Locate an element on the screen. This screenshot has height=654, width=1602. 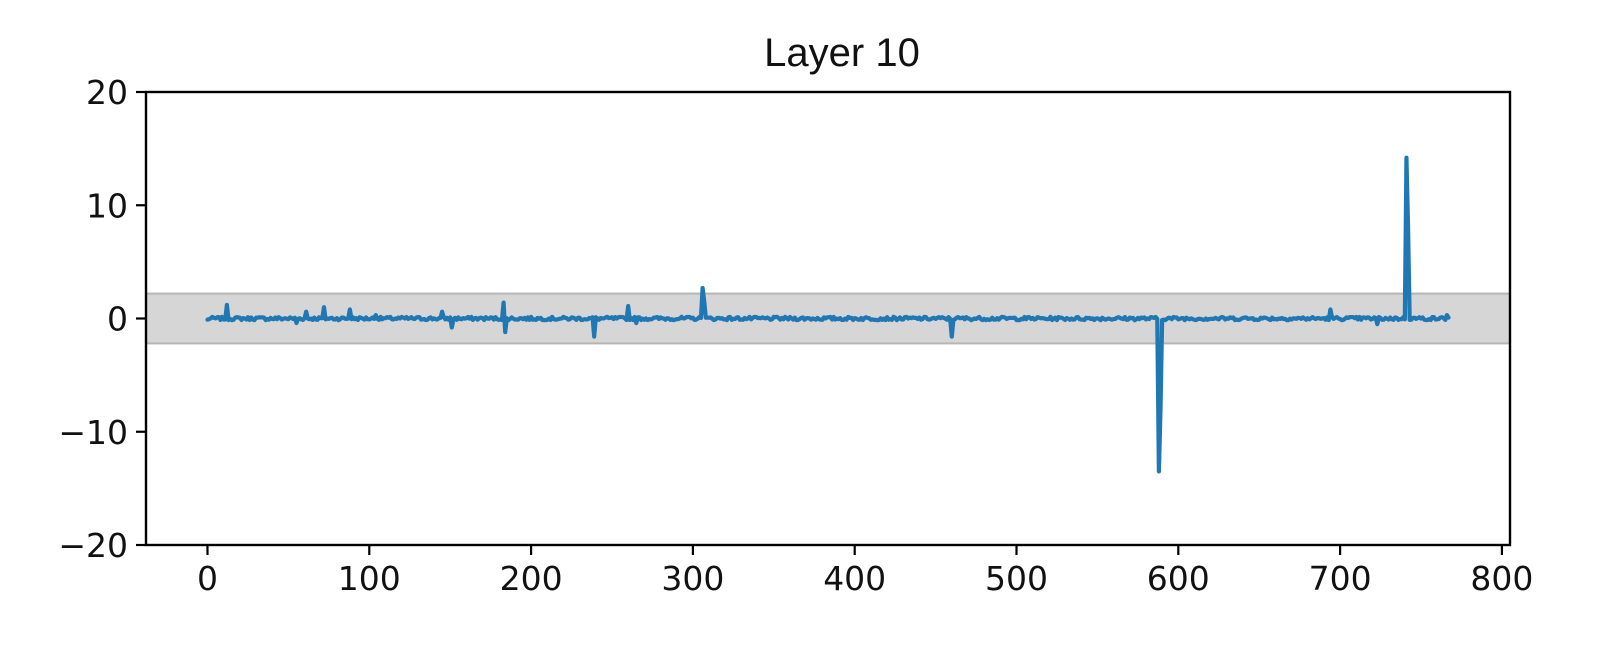
x-tick-label: 800 is located at coordinates (1501, 578).